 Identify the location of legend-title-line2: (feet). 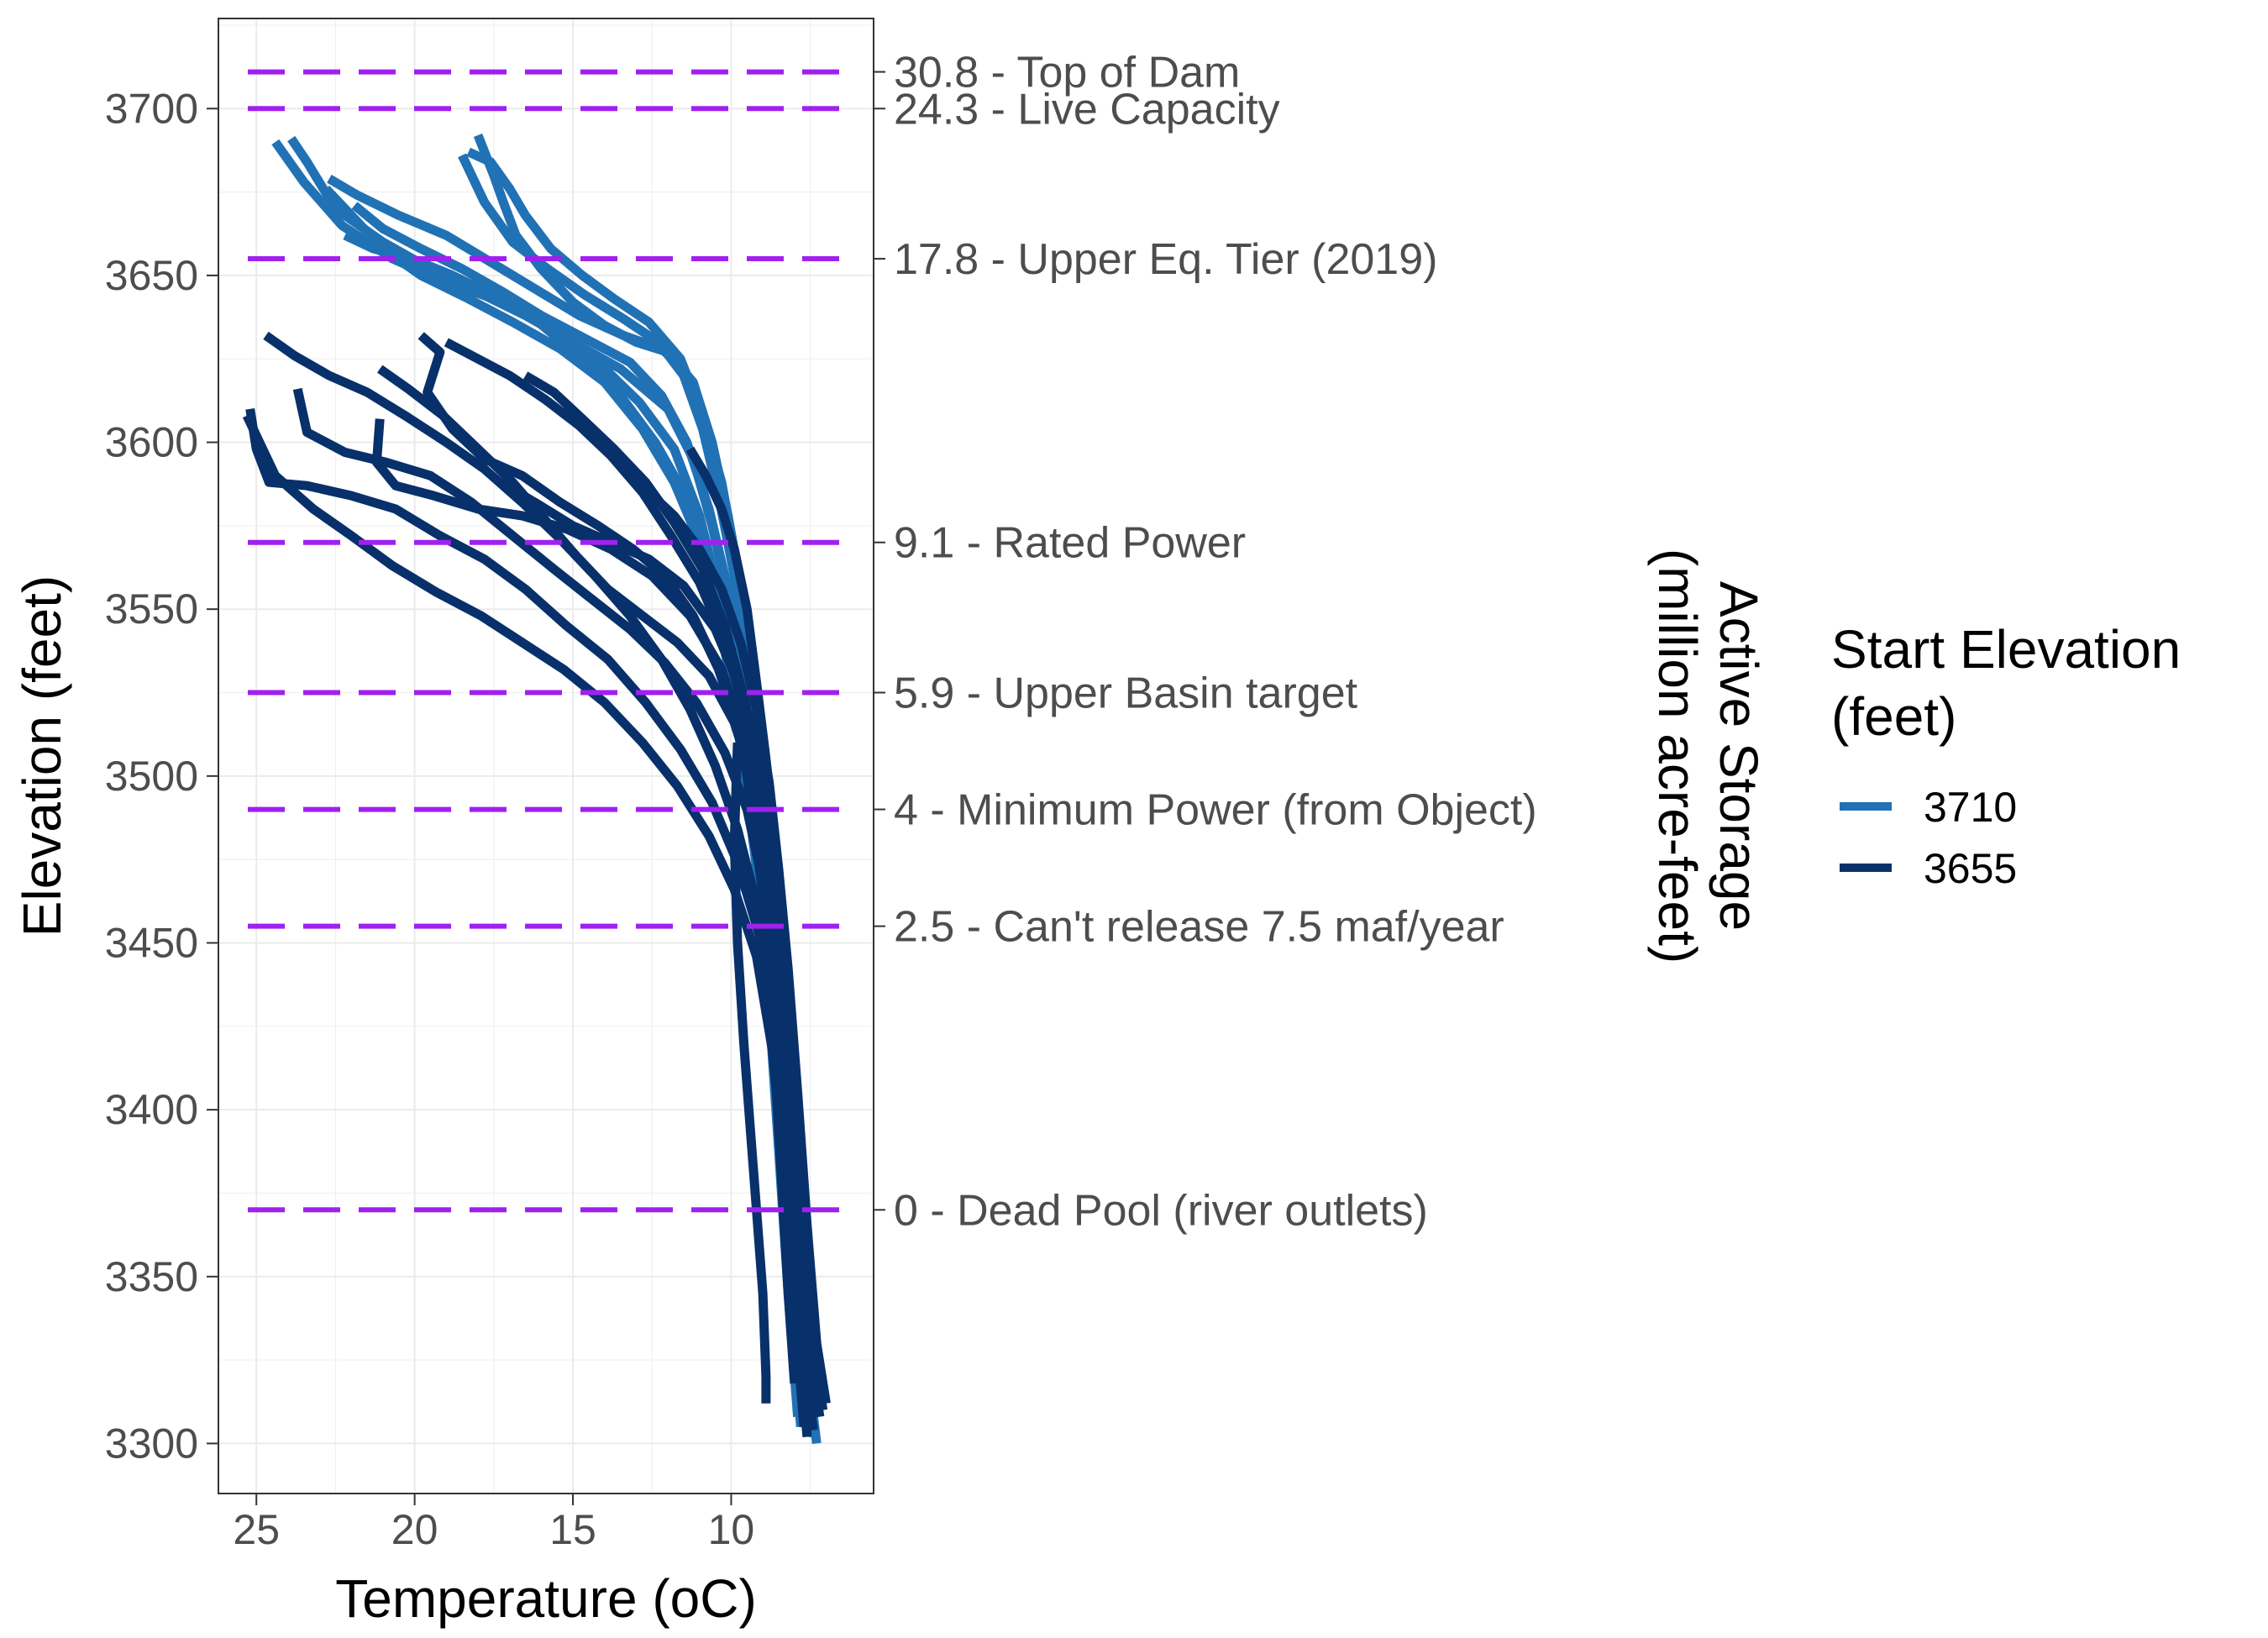
(1893, 716).